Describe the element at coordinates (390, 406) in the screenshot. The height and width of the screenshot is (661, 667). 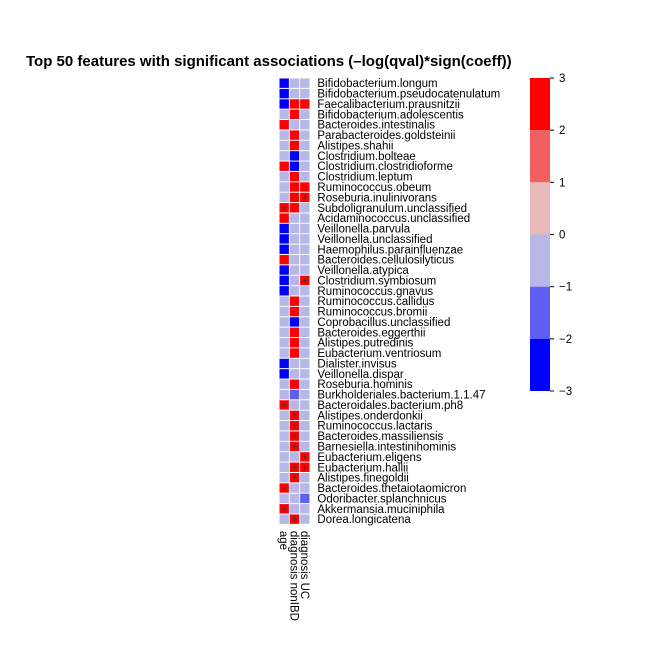
I see `row-label: Bacteroidales.bacterium.ph8` at that location.